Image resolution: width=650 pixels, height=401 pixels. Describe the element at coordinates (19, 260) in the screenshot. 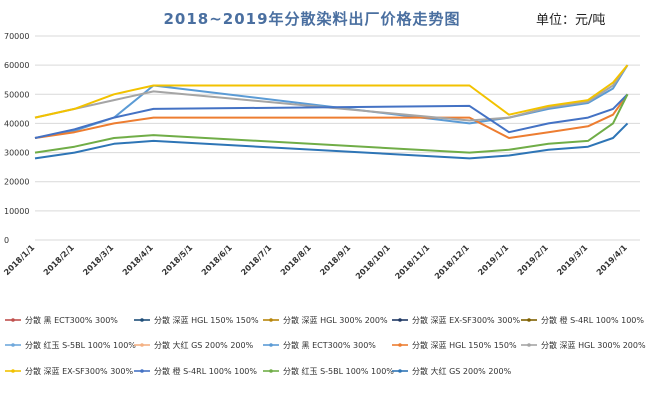

I see `x-tick-label: 2018/1/1` at that location.